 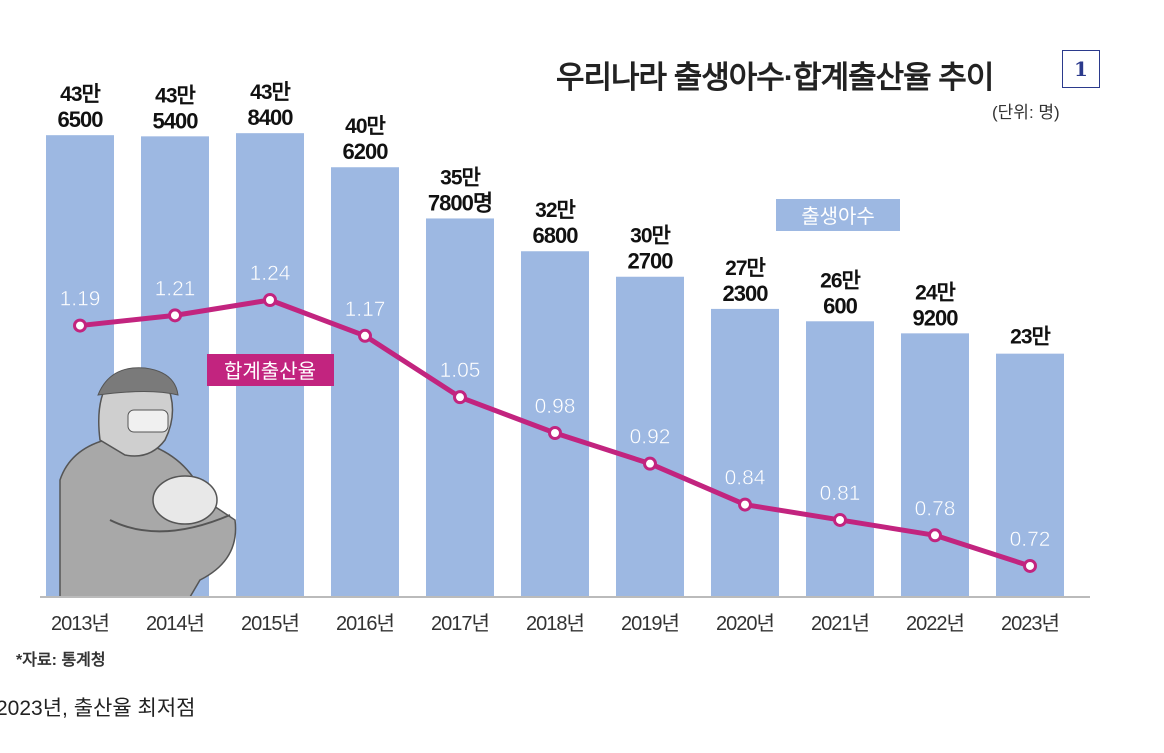 What do you see at coordinates (80, 623) in the screenshot?
I see `x-tick-label: 2013년` at bounding box center [80, 623].